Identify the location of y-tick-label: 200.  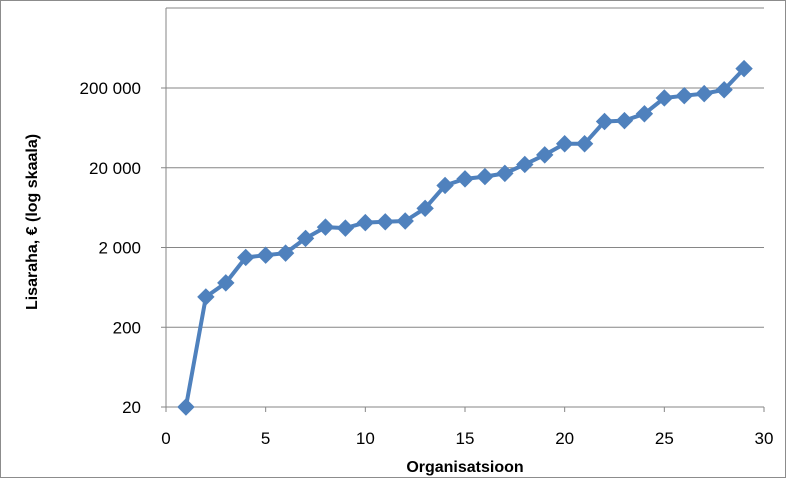
(127, 327).